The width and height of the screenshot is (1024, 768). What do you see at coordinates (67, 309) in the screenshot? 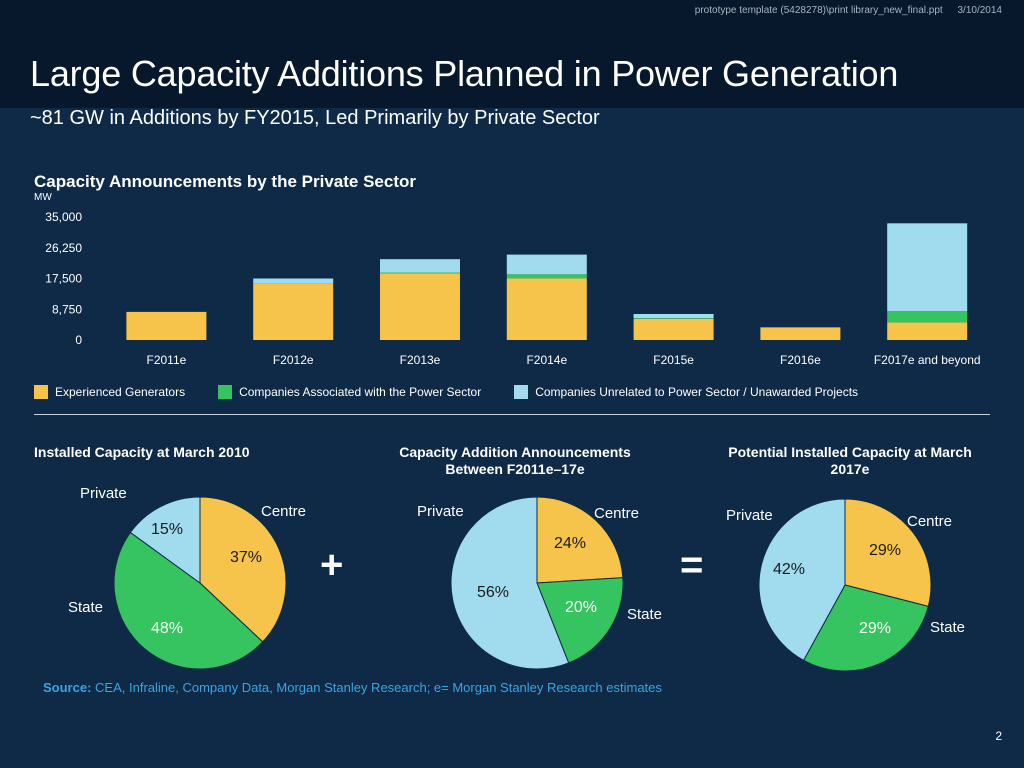
I see `y-tick-label: 8,750` at bounding box center [67, 309].